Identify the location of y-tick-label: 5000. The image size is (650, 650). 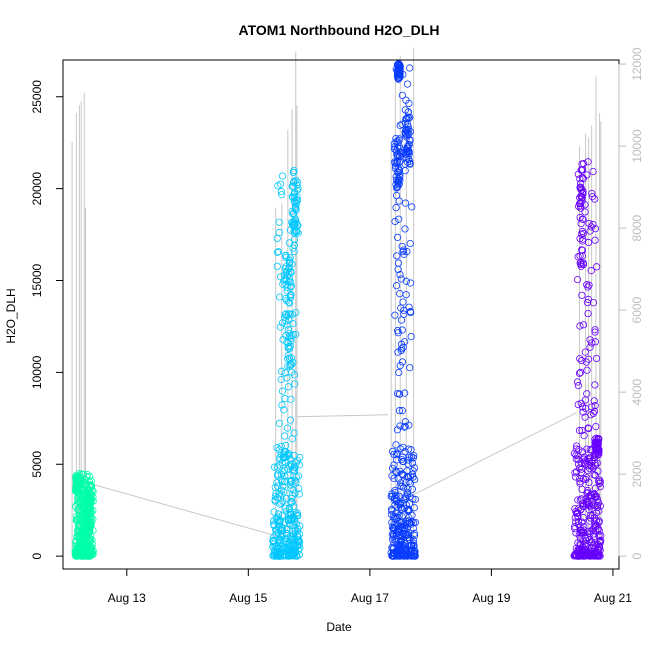
(37, 464).